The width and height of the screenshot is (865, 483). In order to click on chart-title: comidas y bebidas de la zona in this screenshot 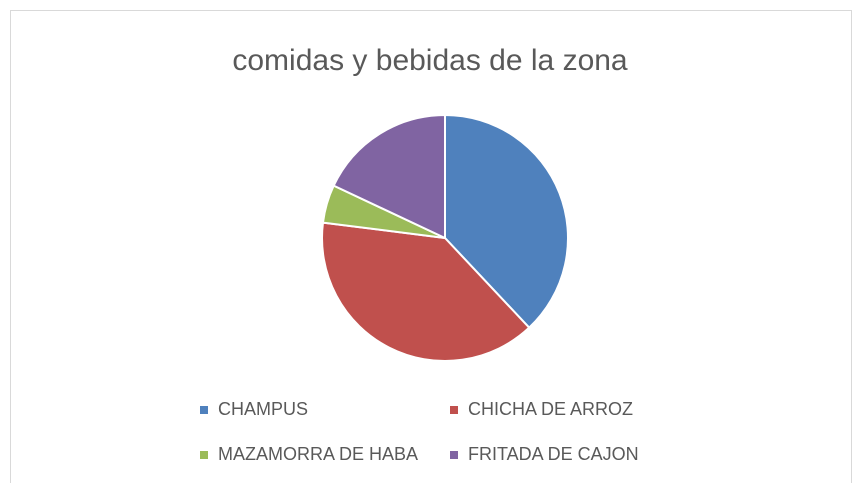, I will do `click(430, 60)`.